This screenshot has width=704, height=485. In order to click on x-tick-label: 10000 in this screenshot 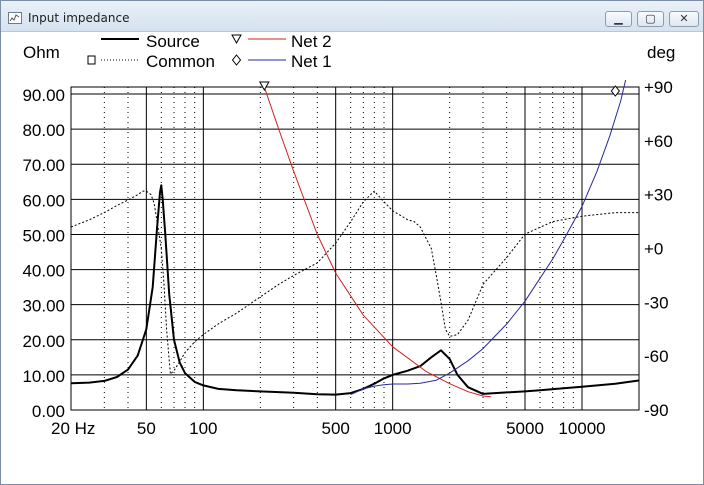, I will do `click(581, 428)`.